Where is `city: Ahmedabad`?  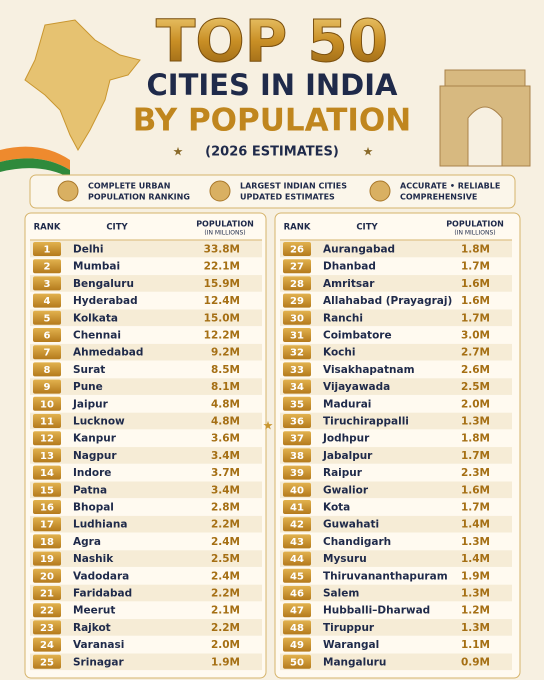 city: Ahmedabad is located at coordinates (108, 353).